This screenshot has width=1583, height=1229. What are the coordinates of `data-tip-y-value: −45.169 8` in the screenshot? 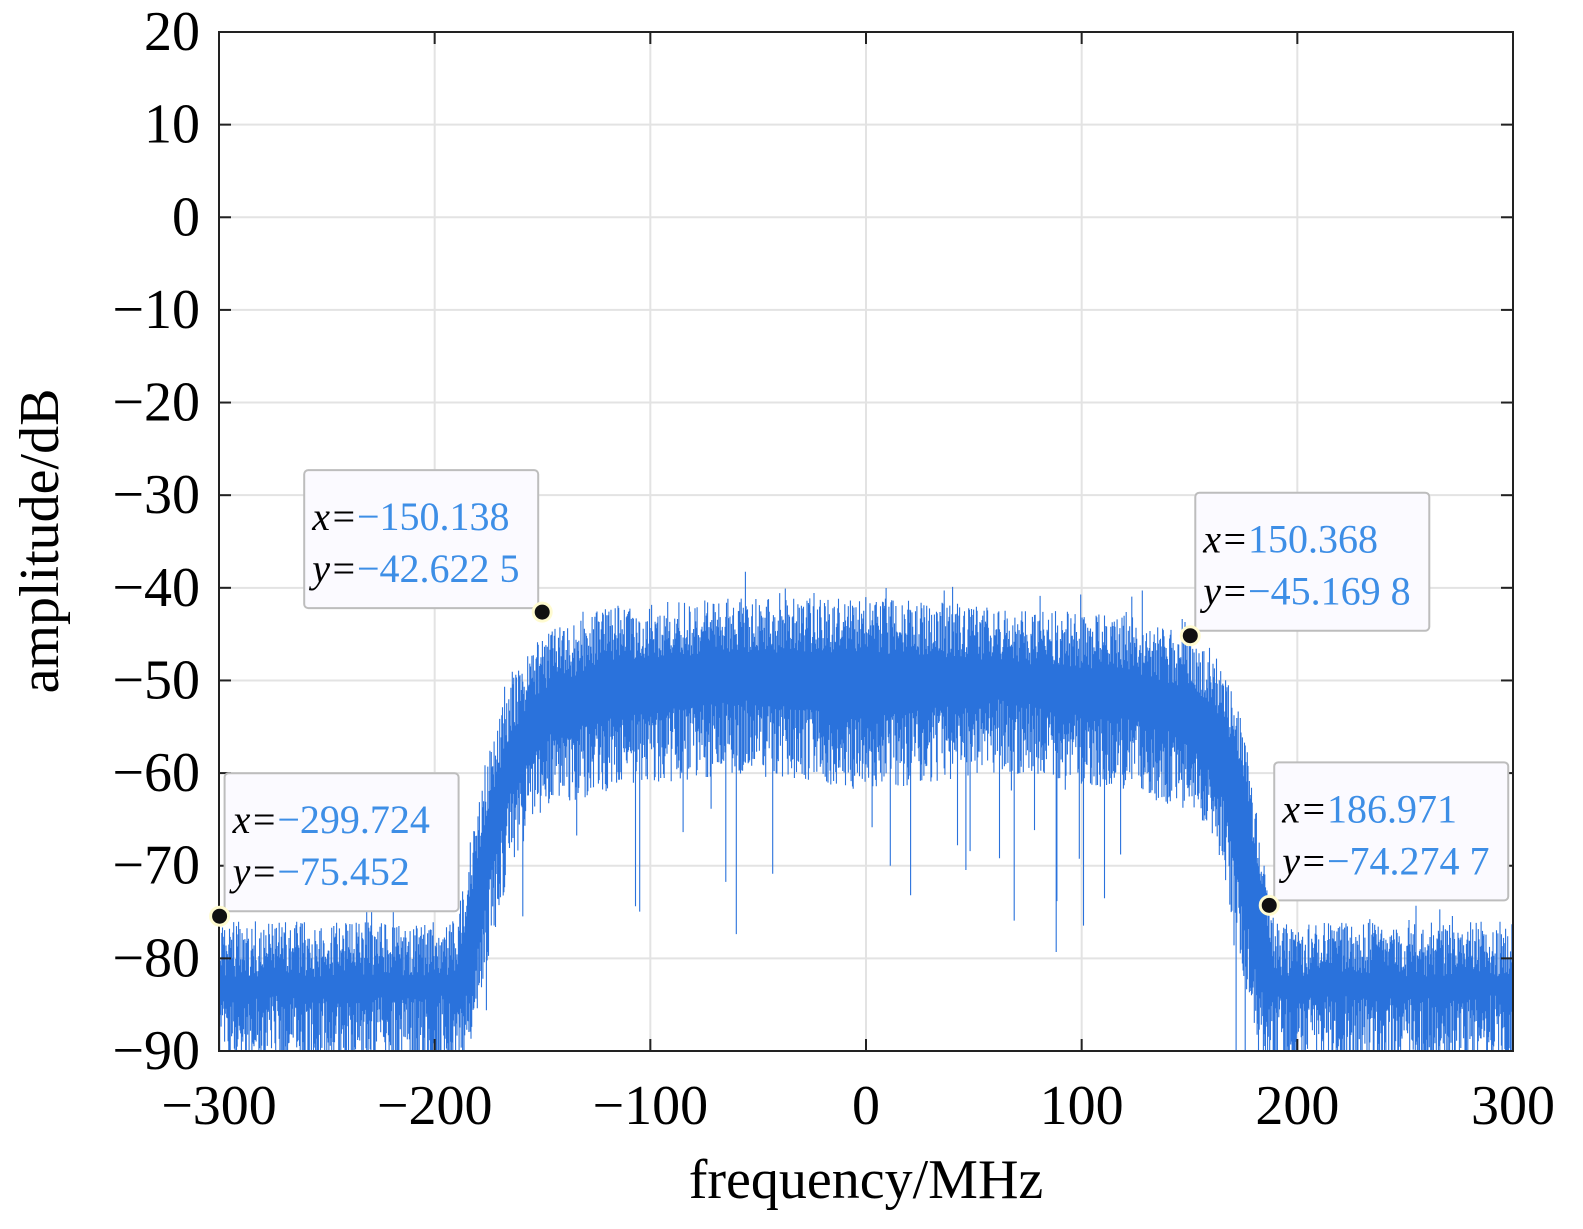 It's located at (1329, 591).